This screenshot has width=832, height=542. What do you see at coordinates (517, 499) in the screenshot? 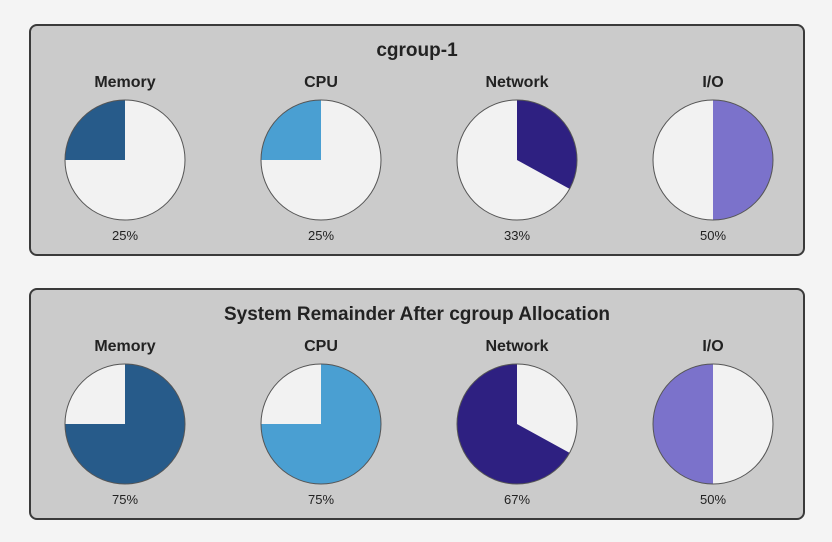
I see `gauge-value: 67%` at bounding box center [517, 499].